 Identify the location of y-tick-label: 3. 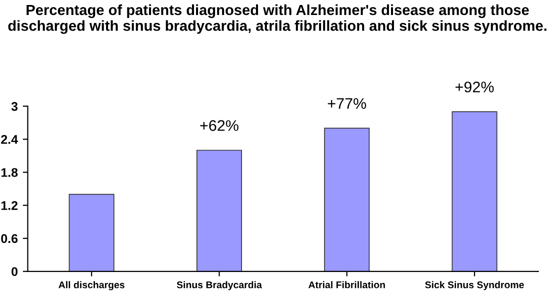
(14, 106).